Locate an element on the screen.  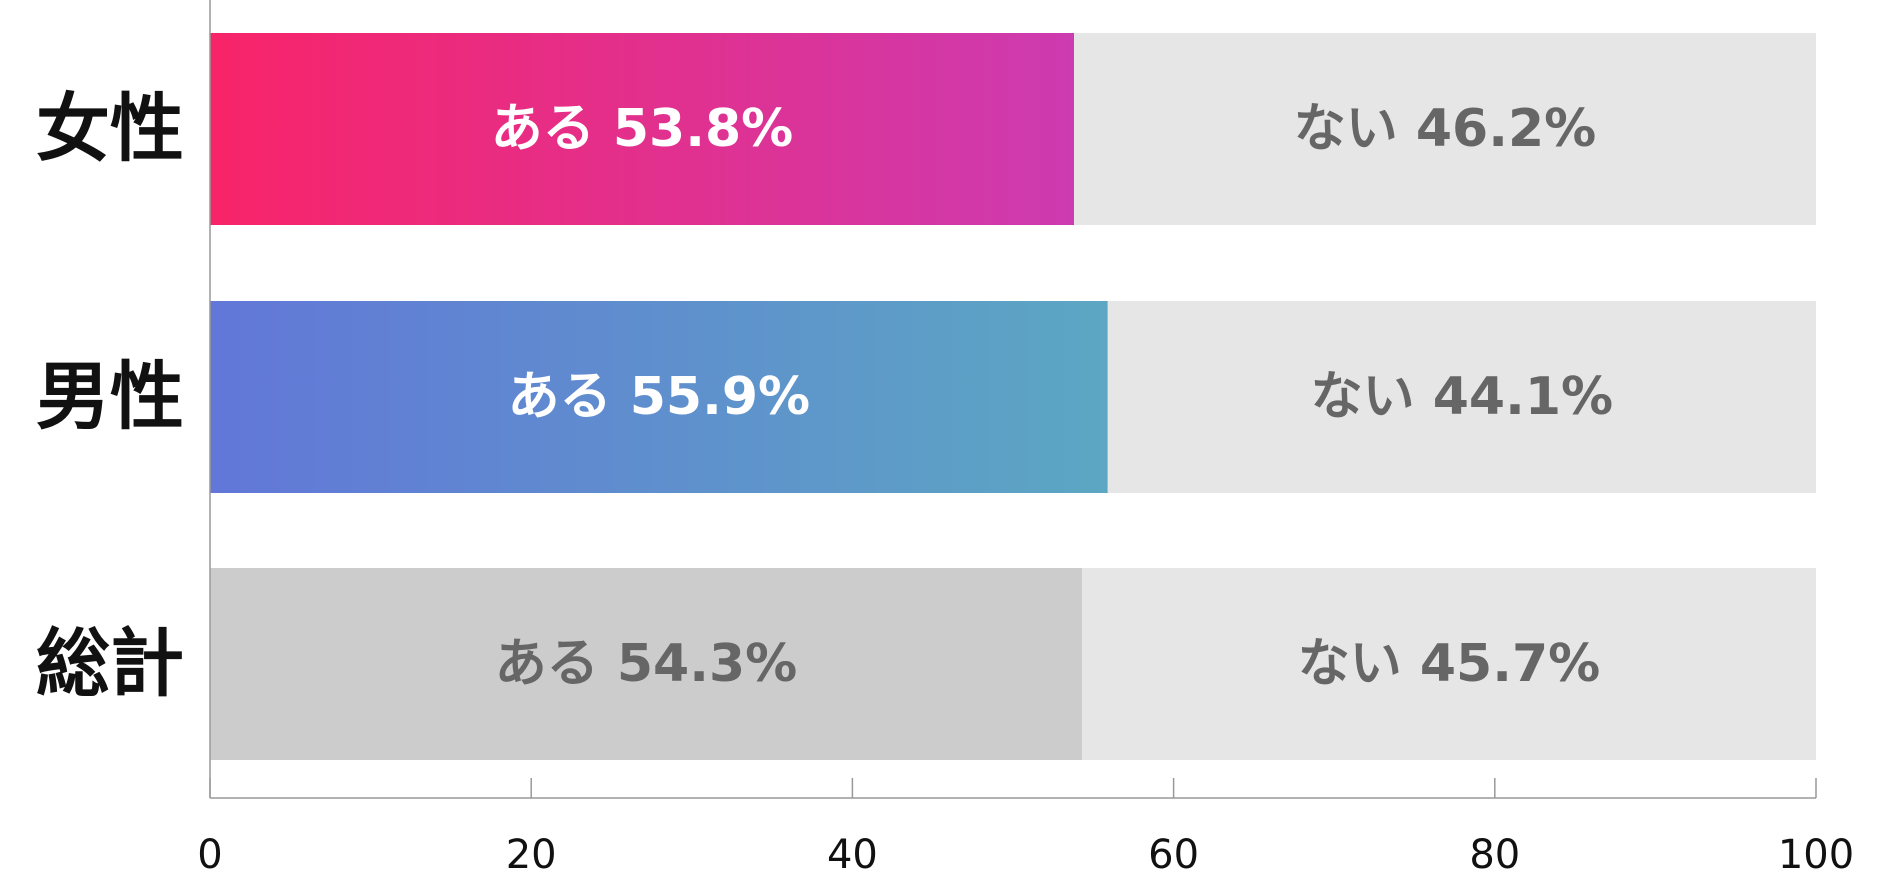
x-tick-label-40: 40 is located at coordinates (852, 855).